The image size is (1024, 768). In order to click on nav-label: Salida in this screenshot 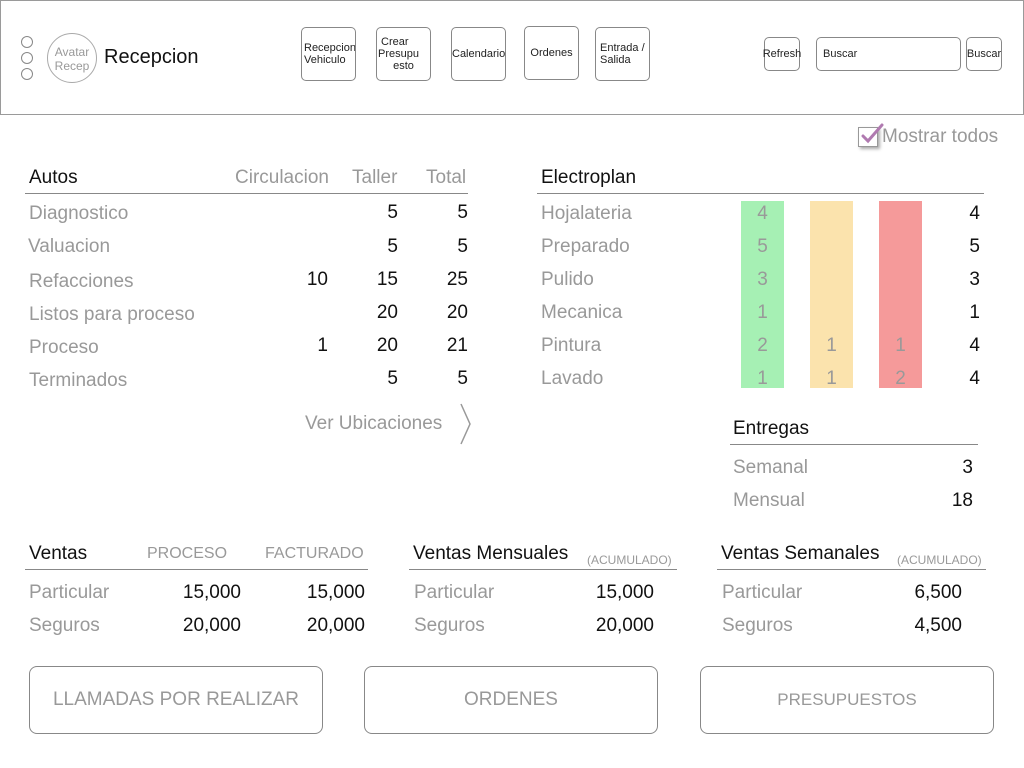, I will do `click(615, 60)`.